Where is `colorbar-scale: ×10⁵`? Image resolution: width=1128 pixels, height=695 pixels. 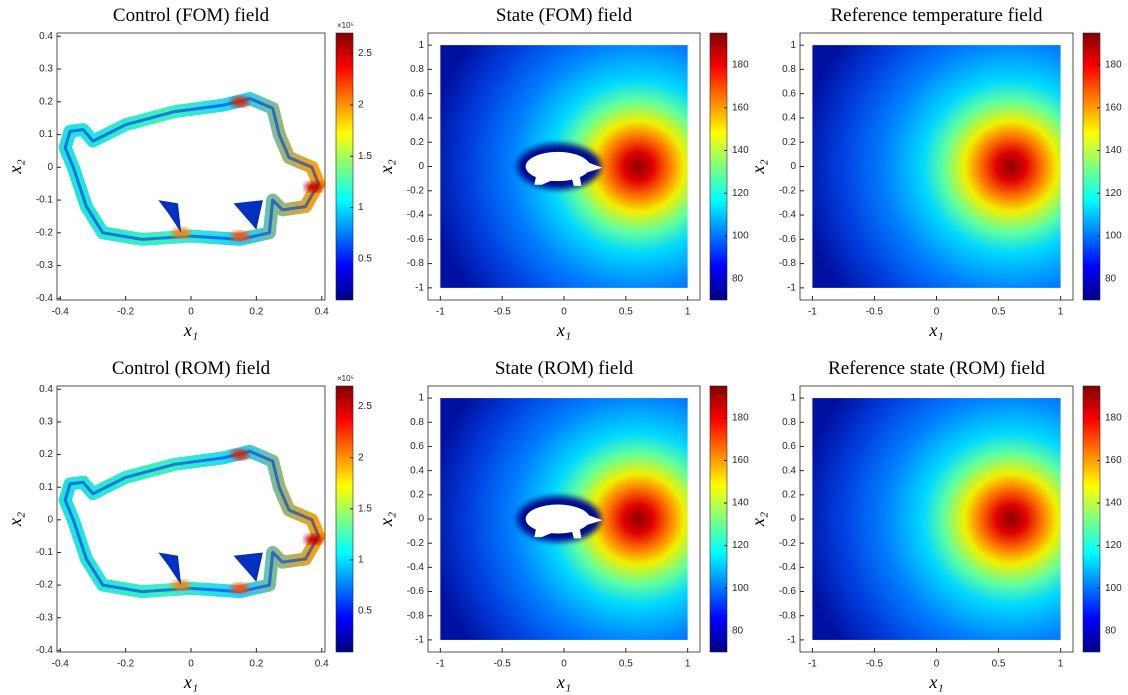 colorbar-scale: ×10⁵ is located at coordinates (345, 378).